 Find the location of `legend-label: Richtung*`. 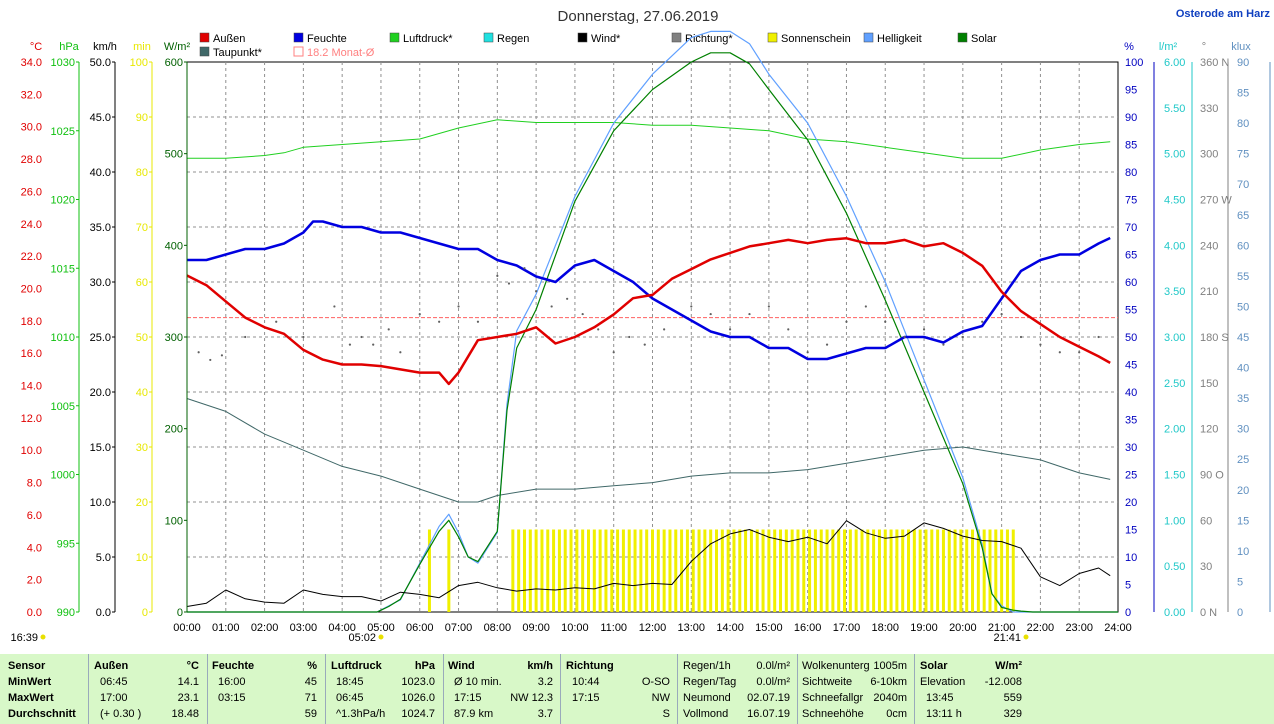

legend-label: Richtung* is located at coordinates (709, 39).